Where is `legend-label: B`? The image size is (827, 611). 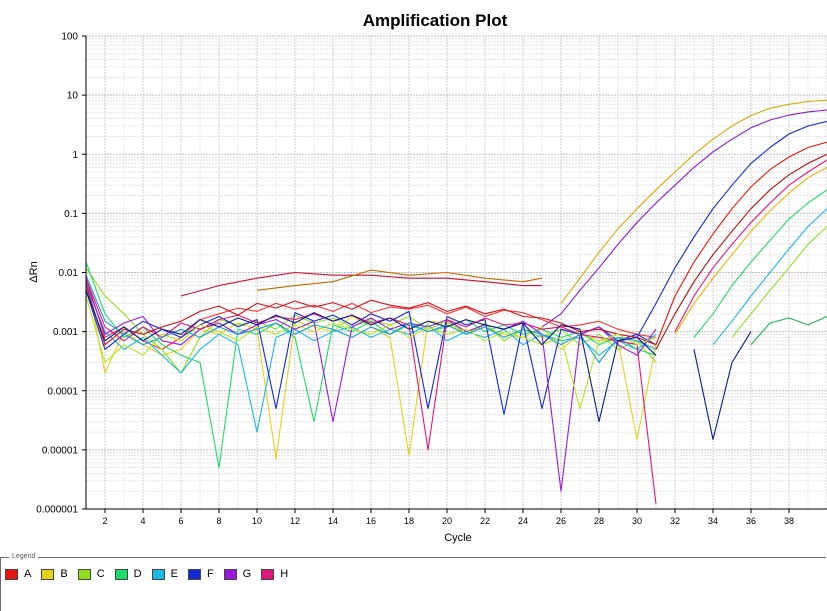 legend-label: B is located at coordinates (64, 574).